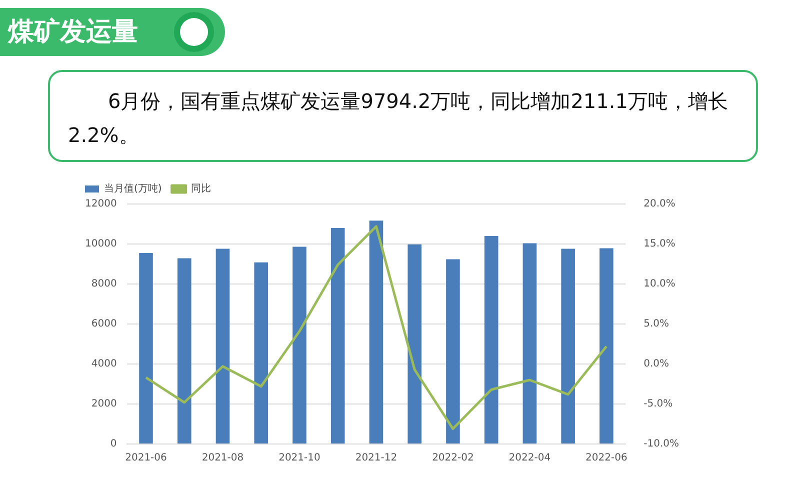 The image size is (789, 477). I want to click on y-tick-label: 8000, so click(104, 284).